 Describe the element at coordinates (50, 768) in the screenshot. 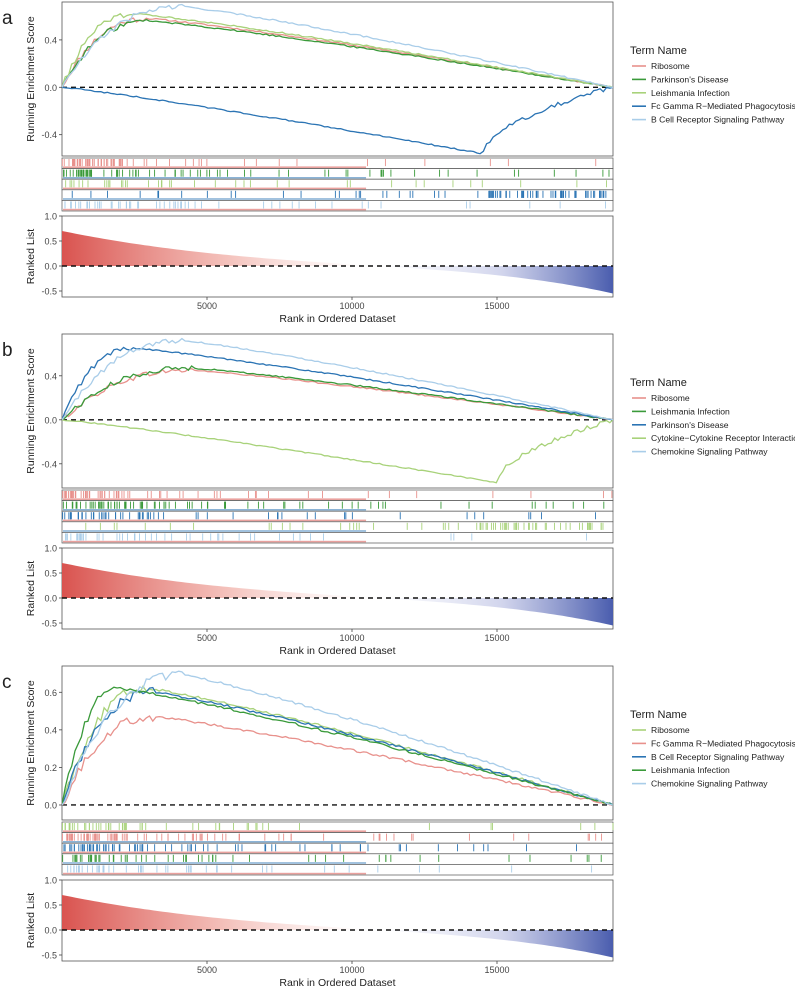

I see `y-tick-label-top: 0.2` at that location.